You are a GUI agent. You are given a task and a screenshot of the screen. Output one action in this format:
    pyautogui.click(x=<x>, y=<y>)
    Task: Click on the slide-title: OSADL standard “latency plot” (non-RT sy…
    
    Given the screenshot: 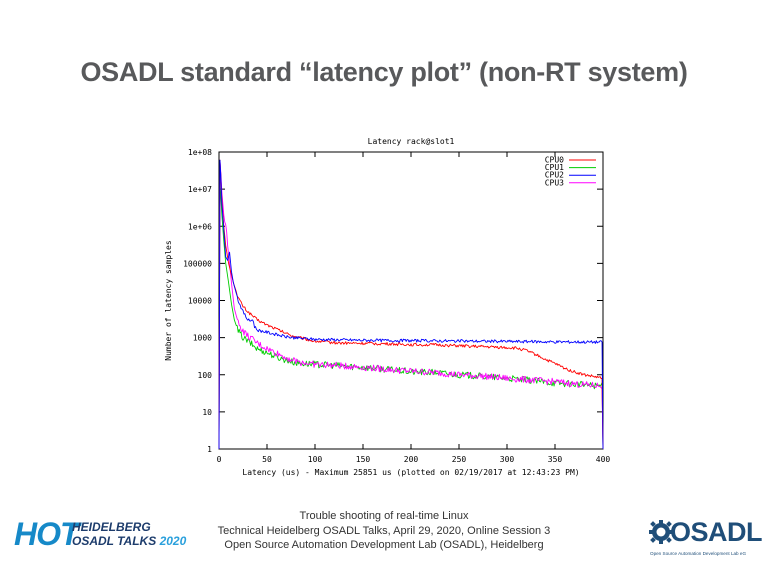 What is the action you would take?
    pyautogui.click(x=384, y=72)
    